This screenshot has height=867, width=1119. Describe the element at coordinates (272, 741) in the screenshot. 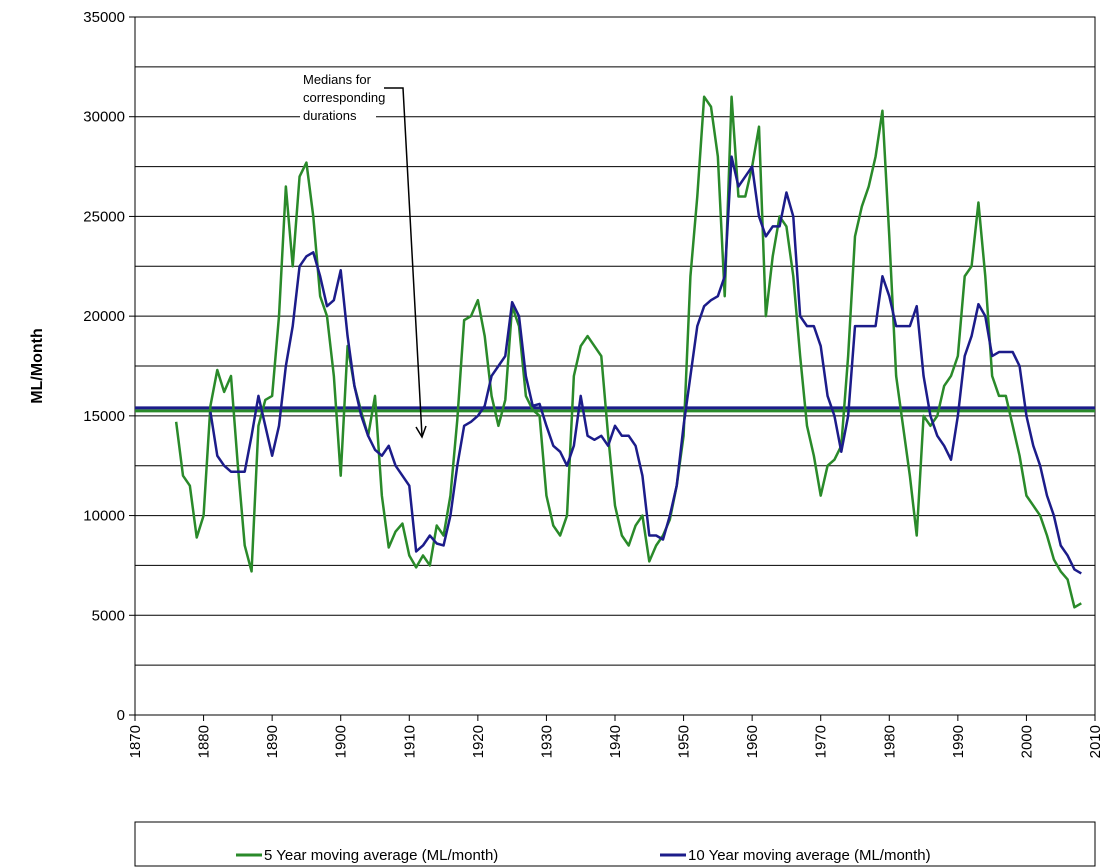

I see `x-tick-label: 1890` at that location.